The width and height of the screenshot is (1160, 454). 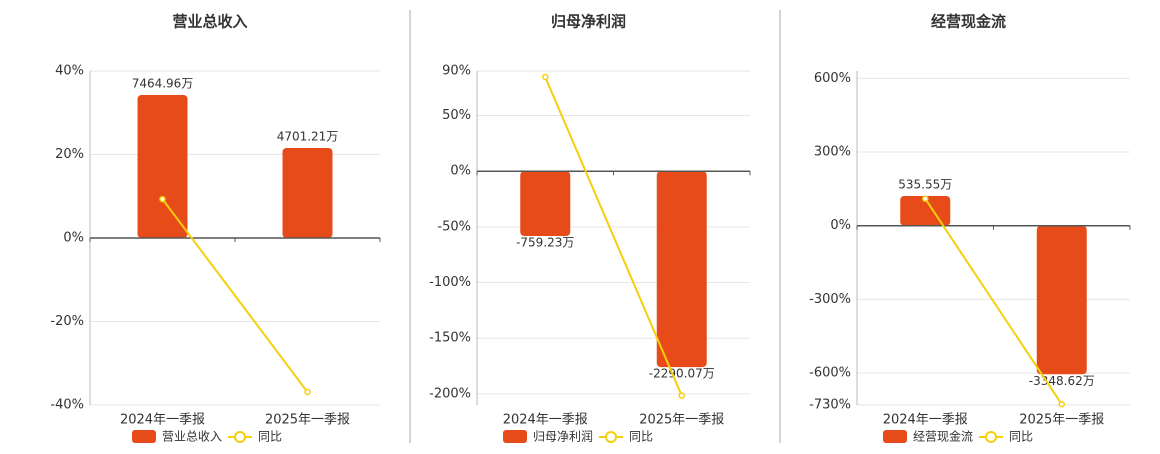 I want to click on y-tick-label: -100%, so click(x=450, y=282).